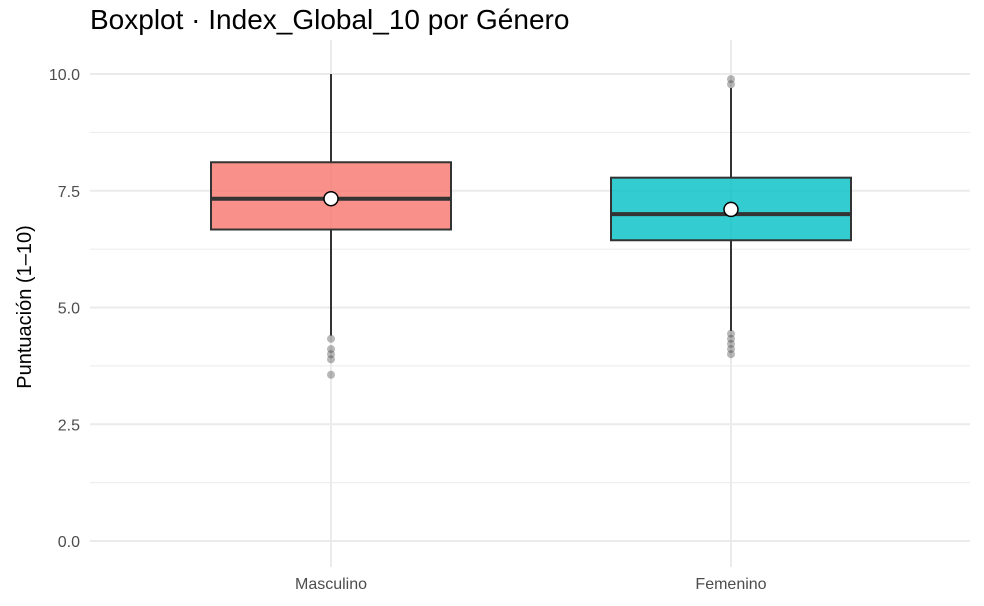 This screenshot has height=606, width=984. Describe the element at coordinates (69, 425) in the screenshot. I see `y-tick-label: 2.5` at that location.